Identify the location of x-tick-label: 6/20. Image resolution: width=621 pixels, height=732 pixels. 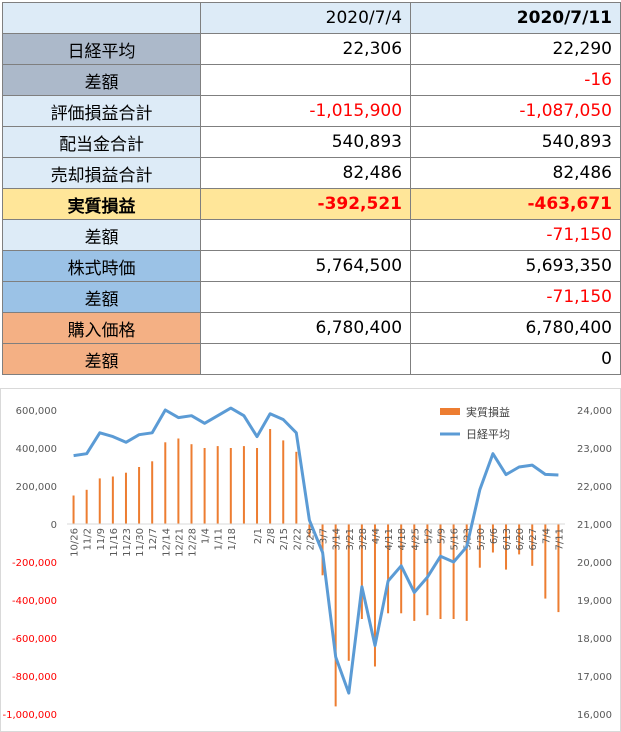
(520, 539).